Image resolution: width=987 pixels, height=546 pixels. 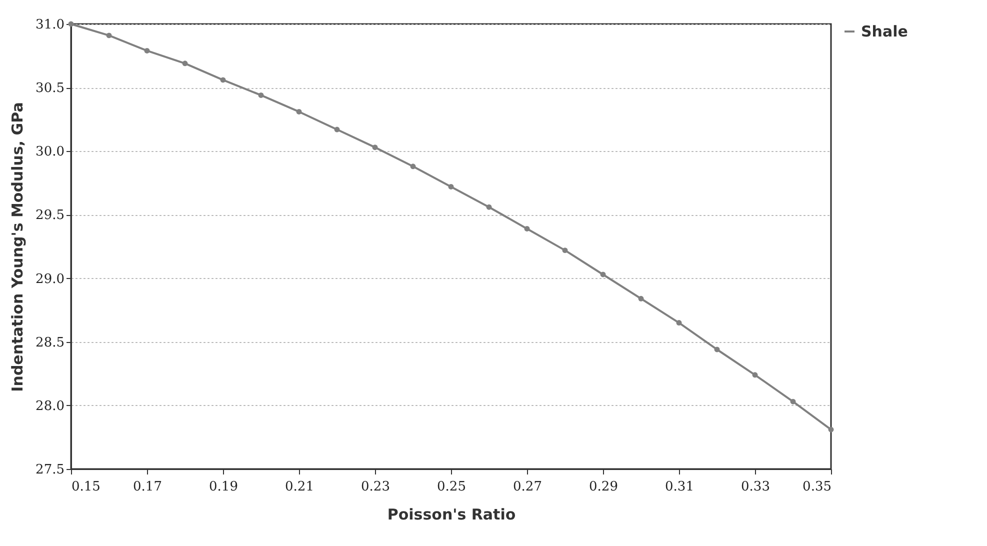 What do you see at coordinates (375, 487) in the screenshot?
I see `x-tick-label: 0.23` at bounding box center [375, 487].